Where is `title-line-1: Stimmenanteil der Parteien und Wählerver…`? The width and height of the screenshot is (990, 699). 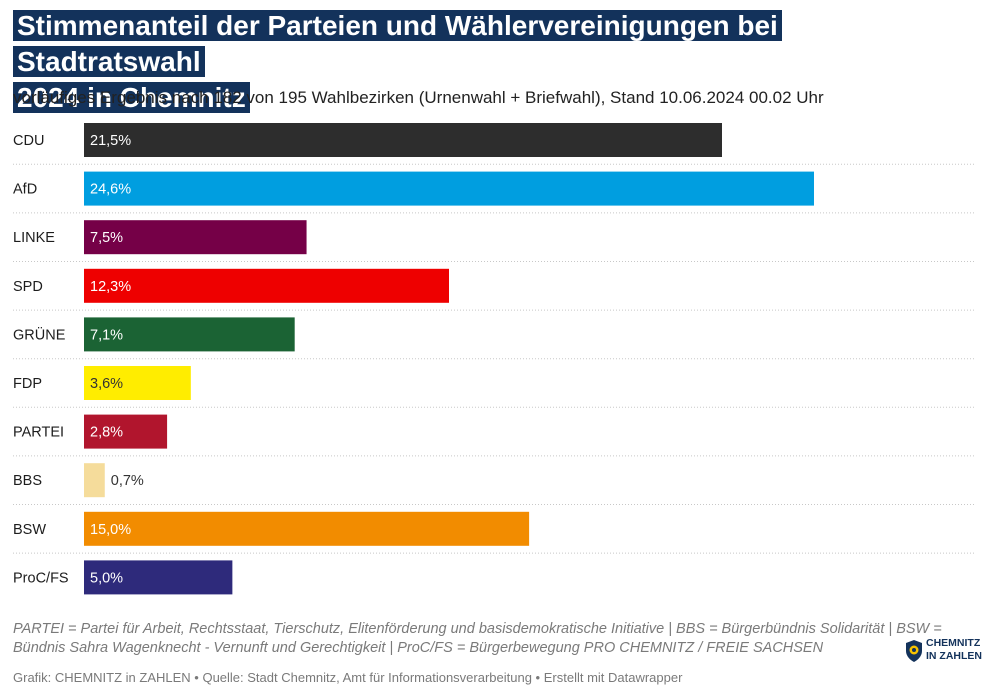
title-line-1: Stimmenanteil der Parteien und Wählerver… is located at coordinates (397, 43).